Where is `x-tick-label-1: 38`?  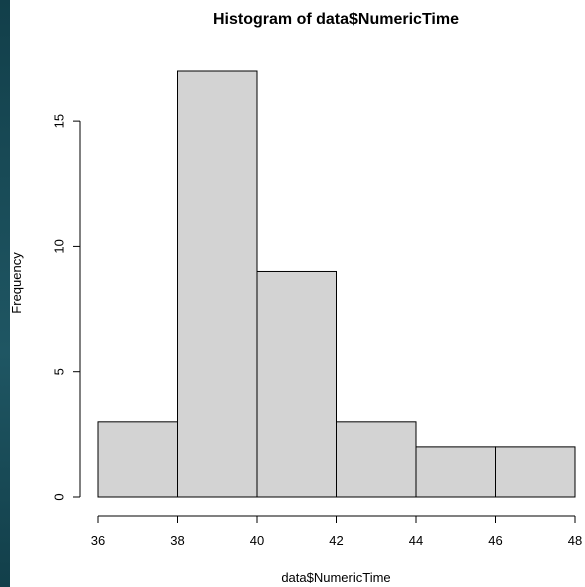
x-tick-label-1: 38 is located at coordinates (177, 540).